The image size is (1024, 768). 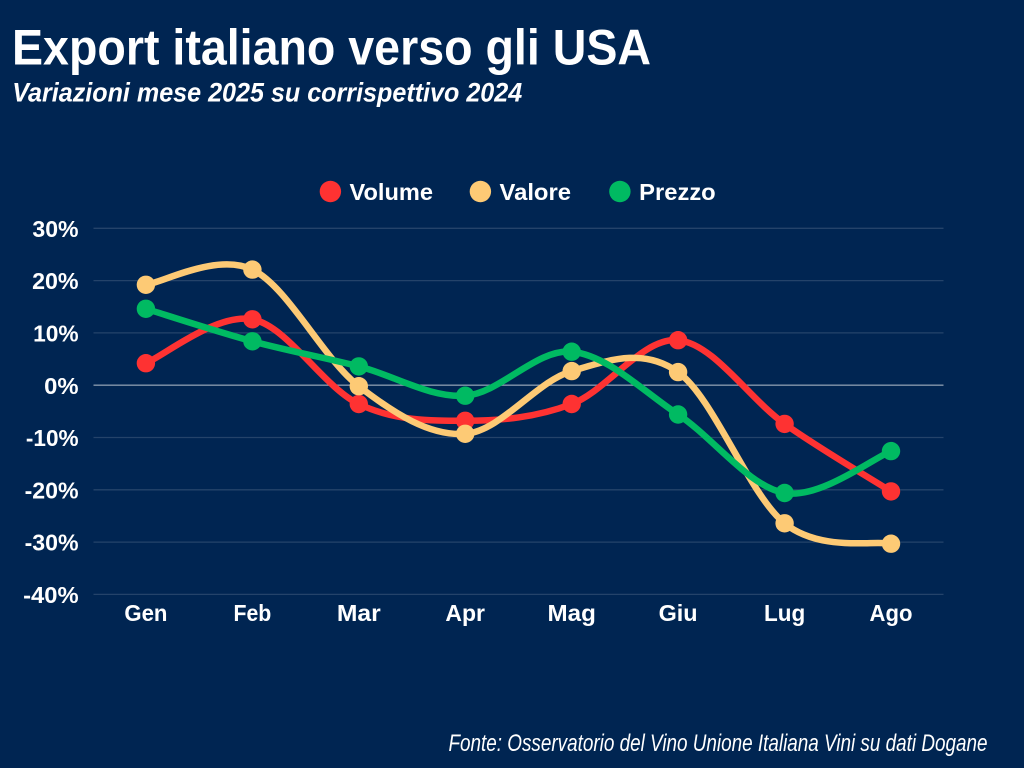 I want to click on svg-text: -30%, so click(x=52, y=543).